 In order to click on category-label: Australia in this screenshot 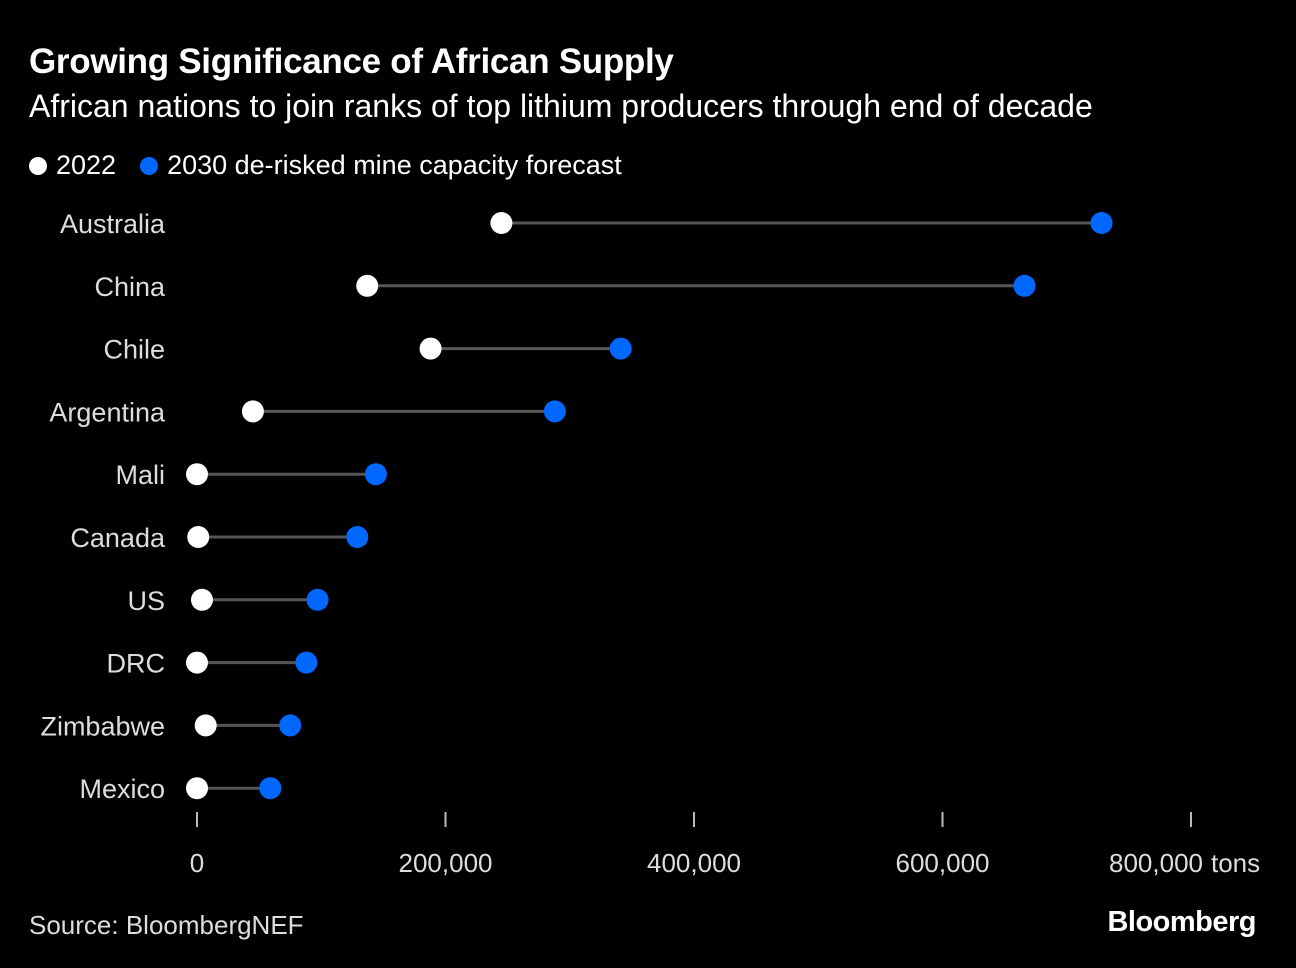, I will do `click(113, 224)`.